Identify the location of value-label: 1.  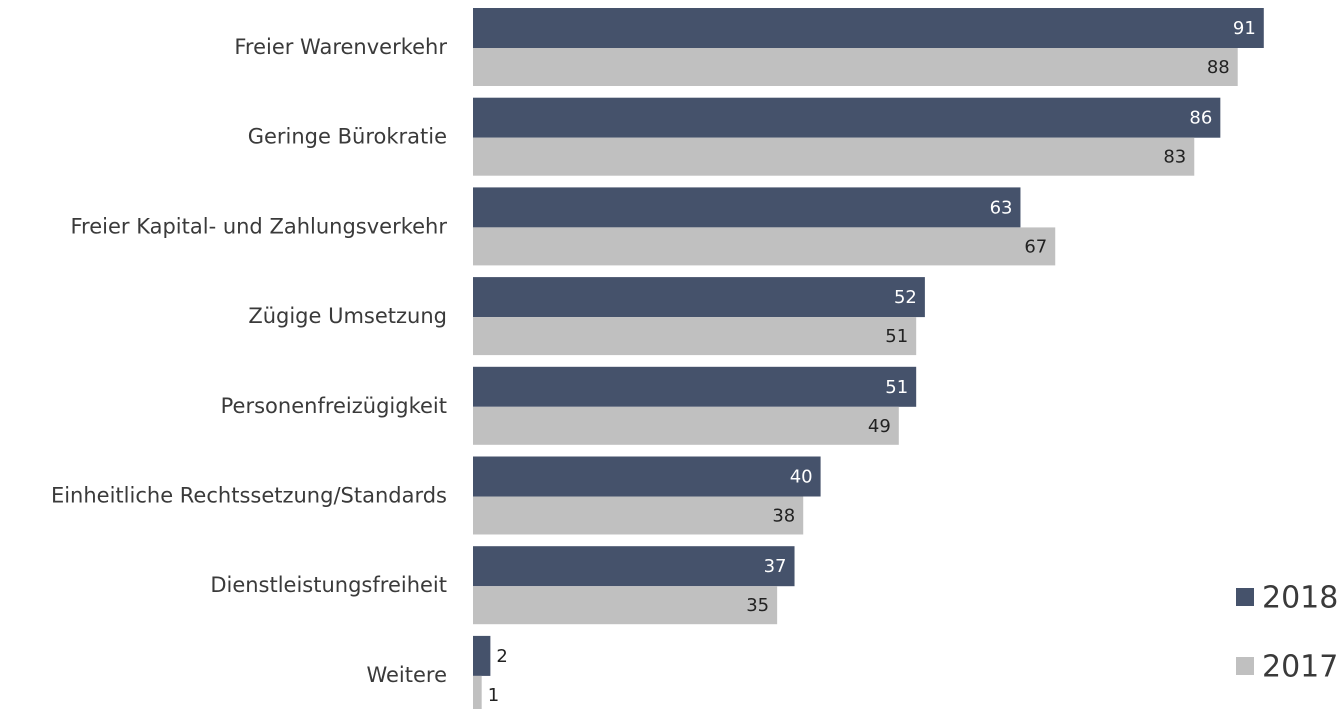
(493, 695).